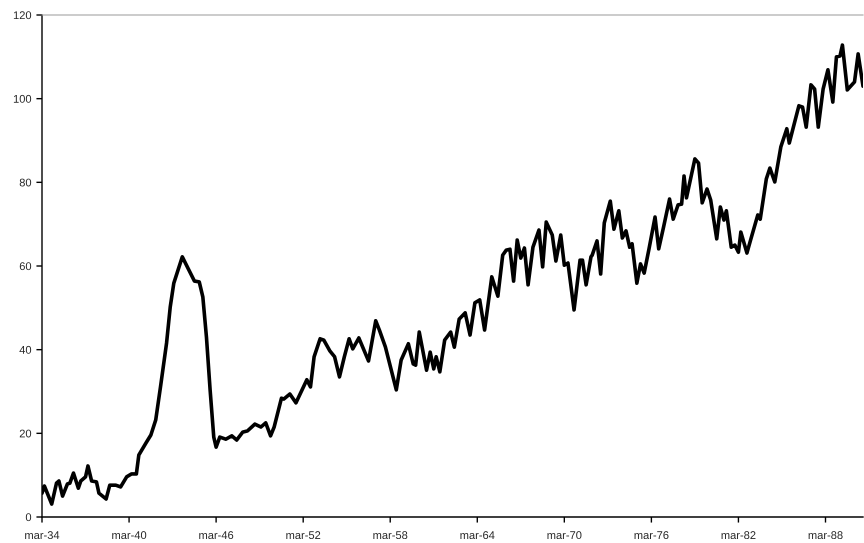 The image size is (864, 543). I want to click on y-tick-label: 0, so click(29, 517).